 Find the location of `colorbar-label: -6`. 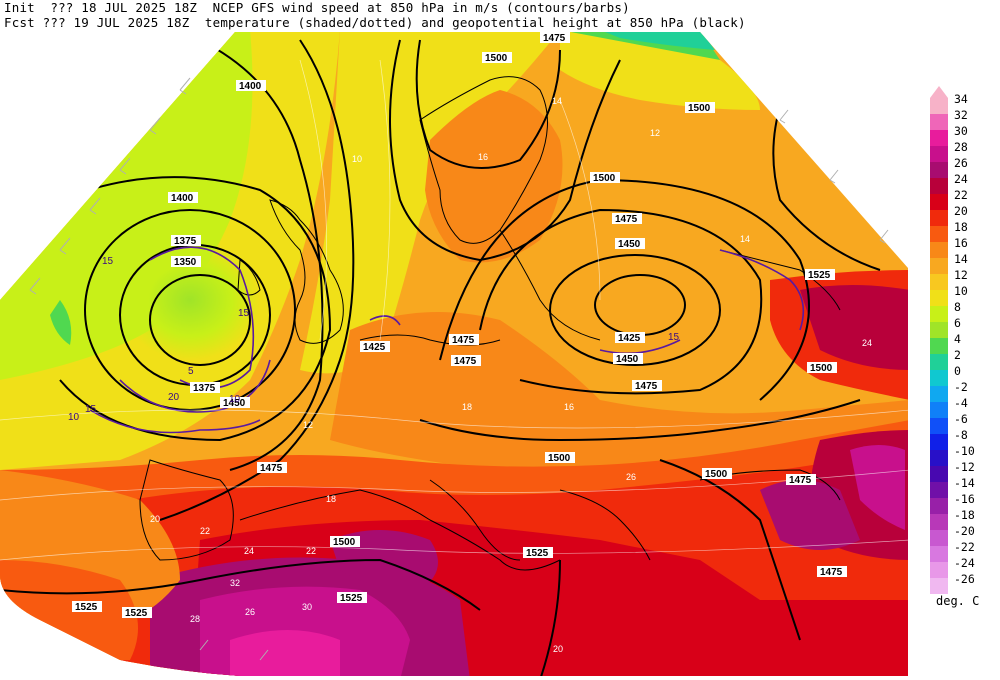

colorbar-label: -6 is located at coordinates (961, 419).